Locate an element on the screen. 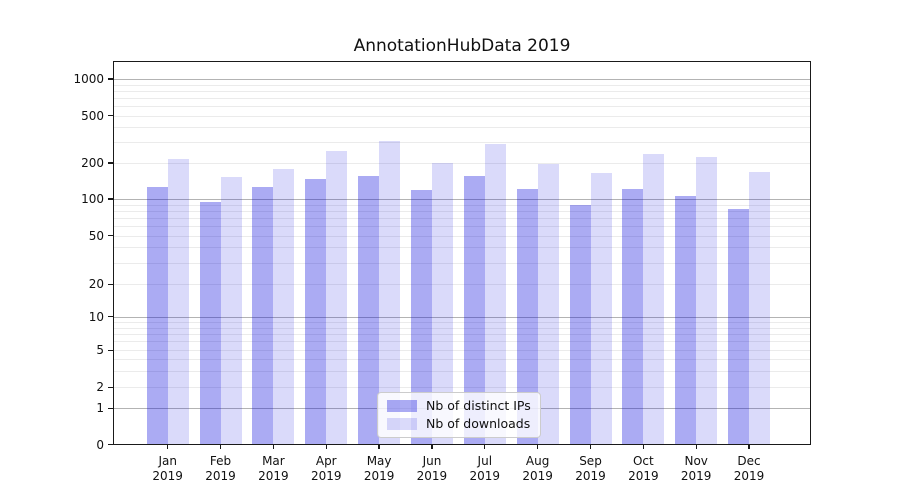 Image resolution: width=900 pixels, height=500 pixels. x-tick-month: Apr is located at coordinates (326, 460).